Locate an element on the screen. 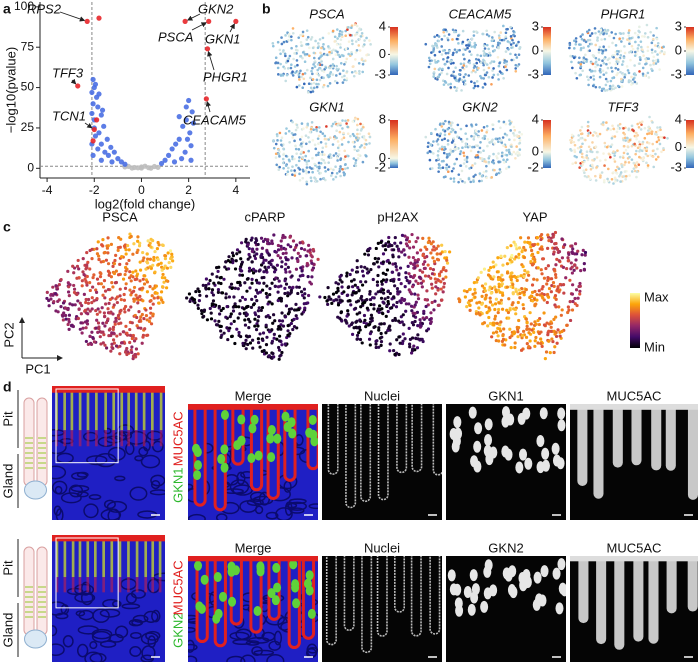 The image size is (700, 665). point is located at coordinates (181, 159).